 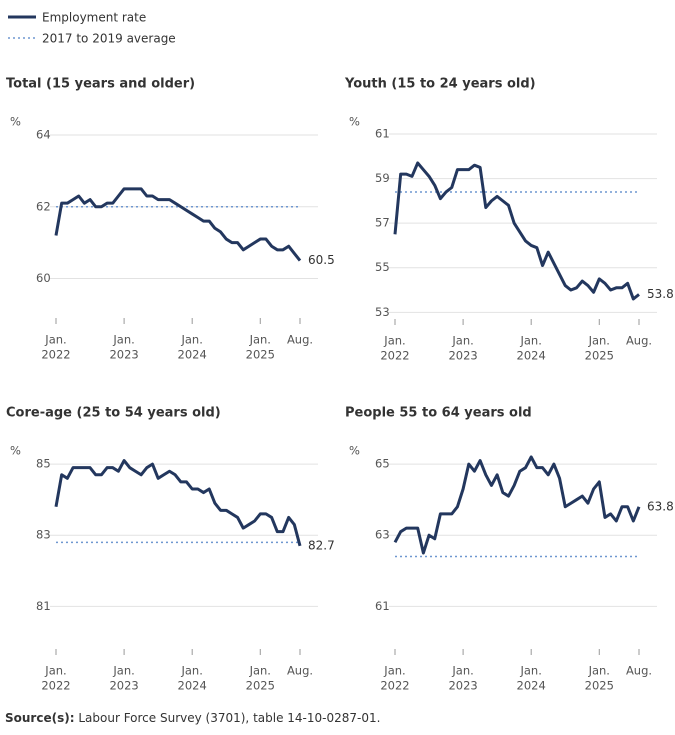 I want to click on y-tick-label: 65, so click(x=382, y=464).